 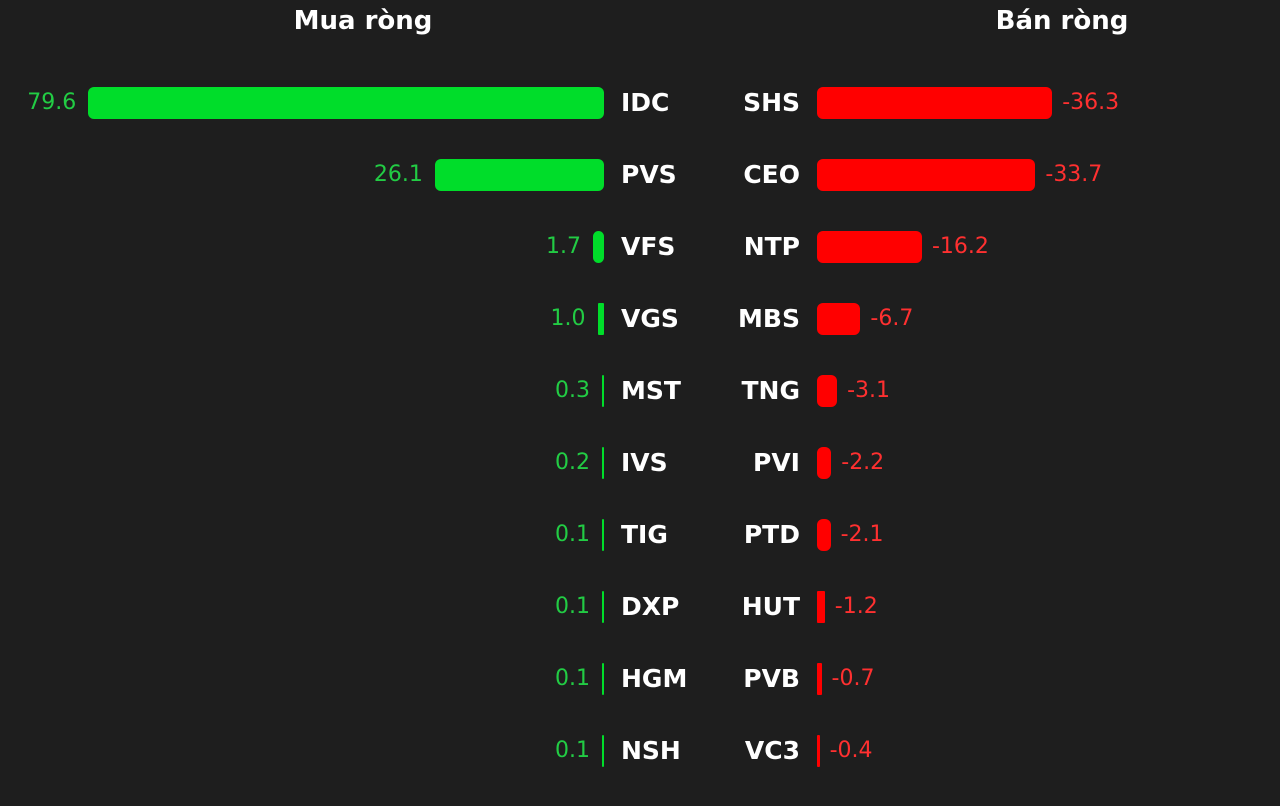 What do you see at coordinates (346, 103) in the screenshot?
I see `buy-bar-idc` at bounding box center [346, 103].